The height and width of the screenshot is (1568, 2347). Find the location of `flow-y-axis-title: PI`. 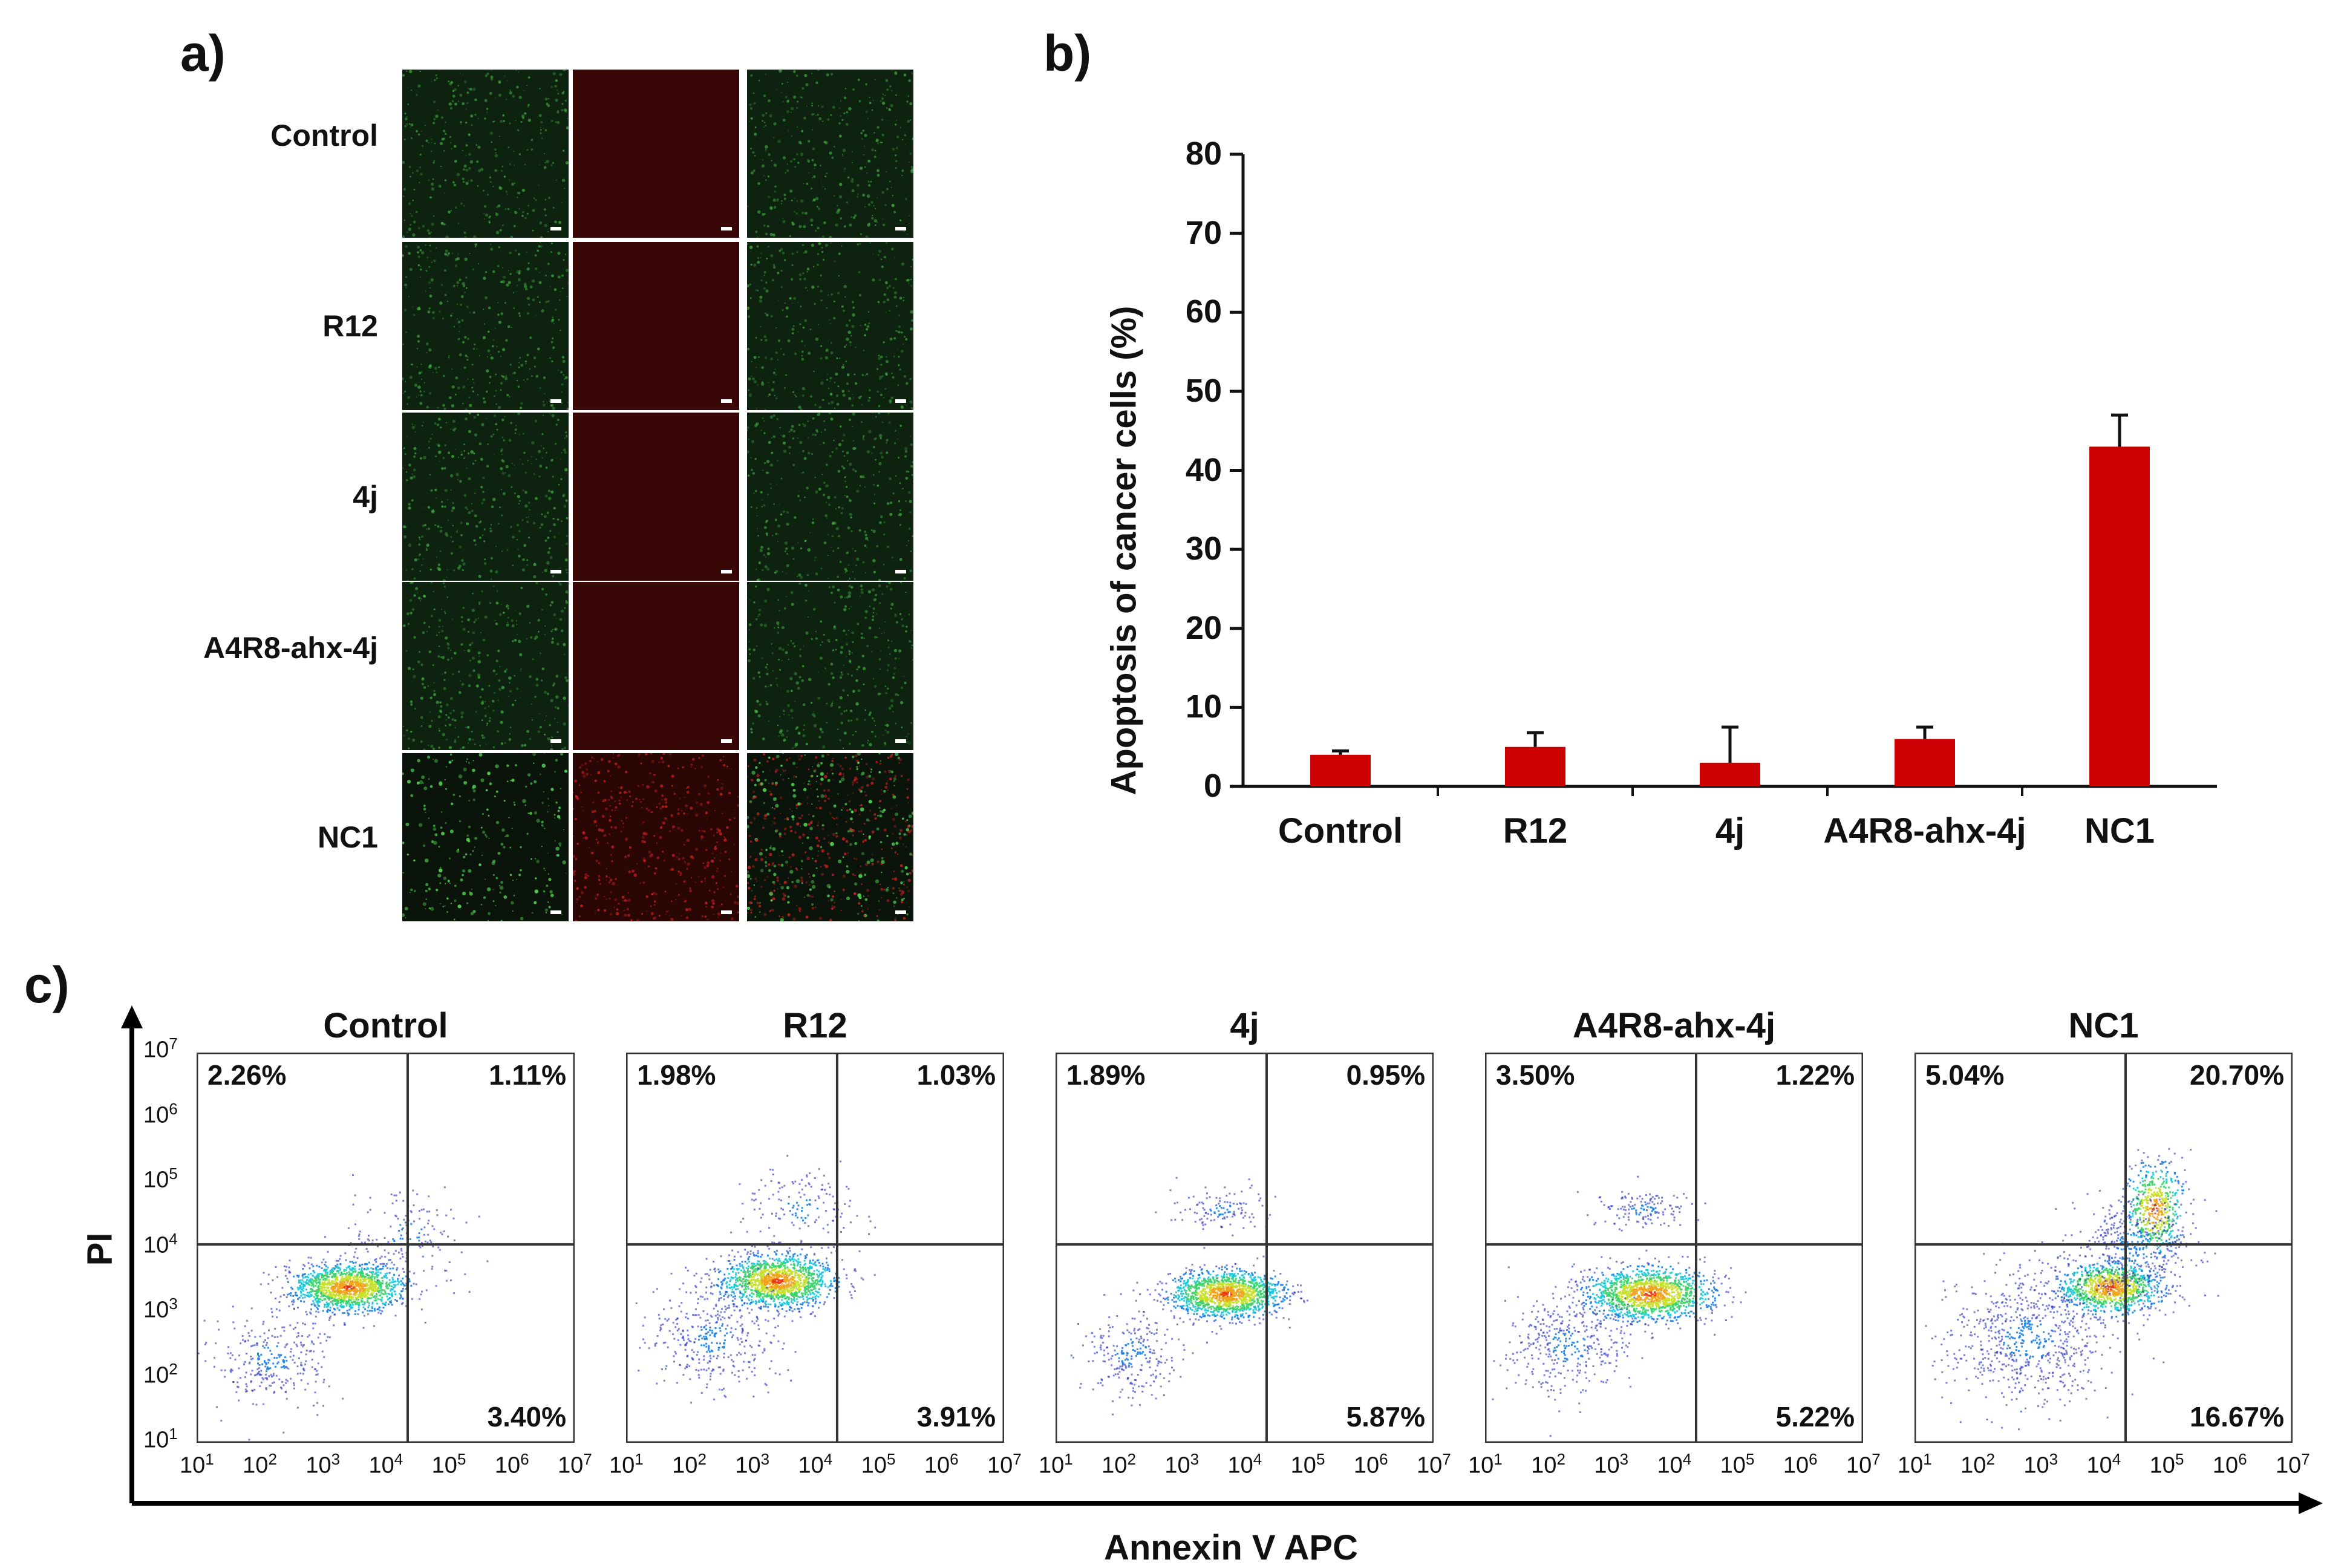

flow-y-axis-title: PI is located at coordinates (100, 1249).